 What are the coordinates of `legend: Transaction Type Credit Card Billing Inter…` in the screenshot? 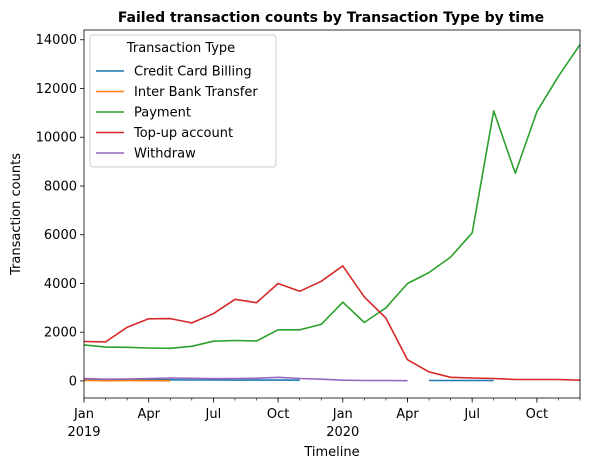 It's located at (183, 101).